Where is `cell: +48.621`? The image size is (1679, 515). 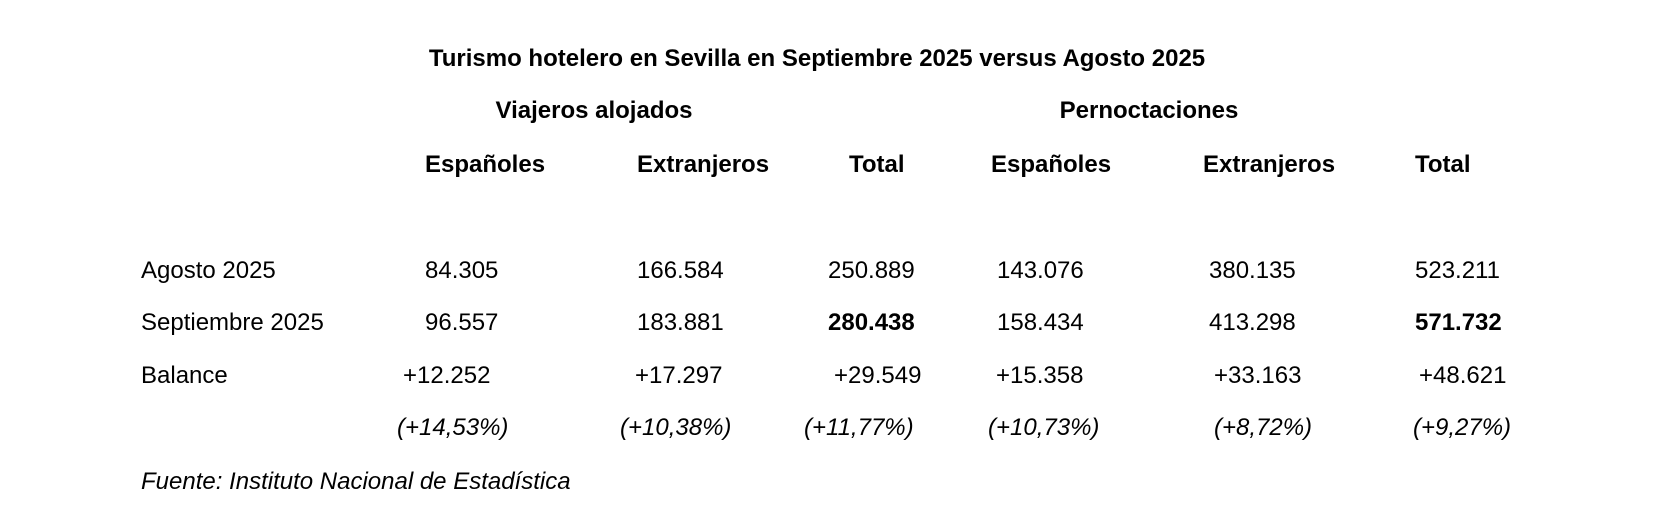 cell: +48.621 is located at coordinates (1463, 375).